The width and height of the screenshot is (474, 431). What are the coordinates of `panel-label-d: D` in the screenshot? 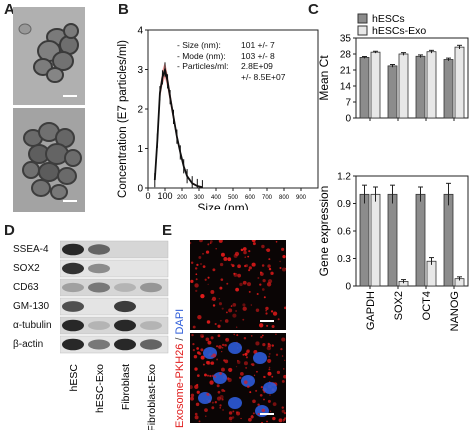 It's located at (9, 230).